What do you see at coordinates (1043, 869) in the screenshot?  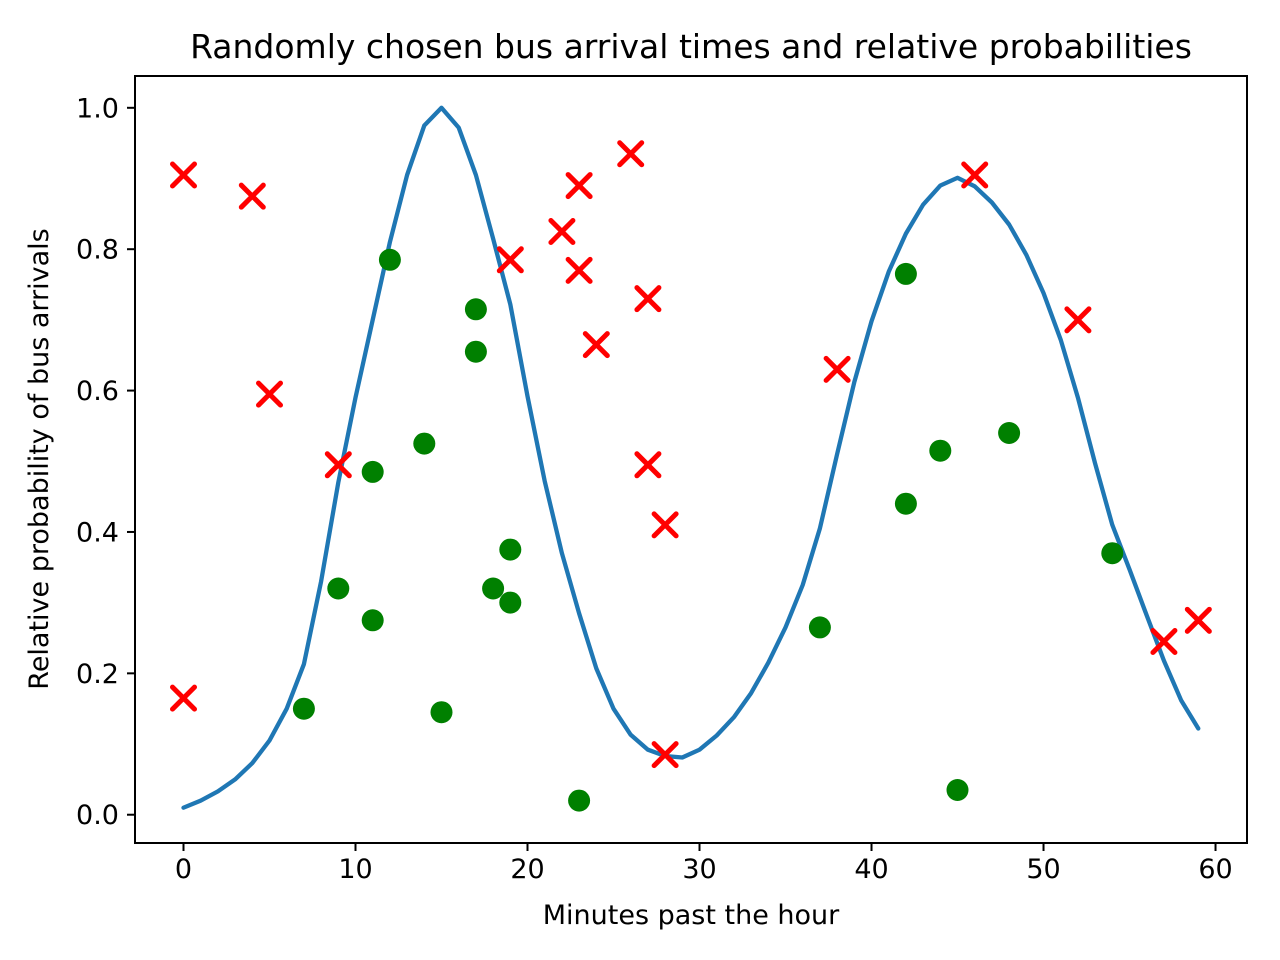 I see `x-tick-label-50: 50` at bounding box center [1043, 869].